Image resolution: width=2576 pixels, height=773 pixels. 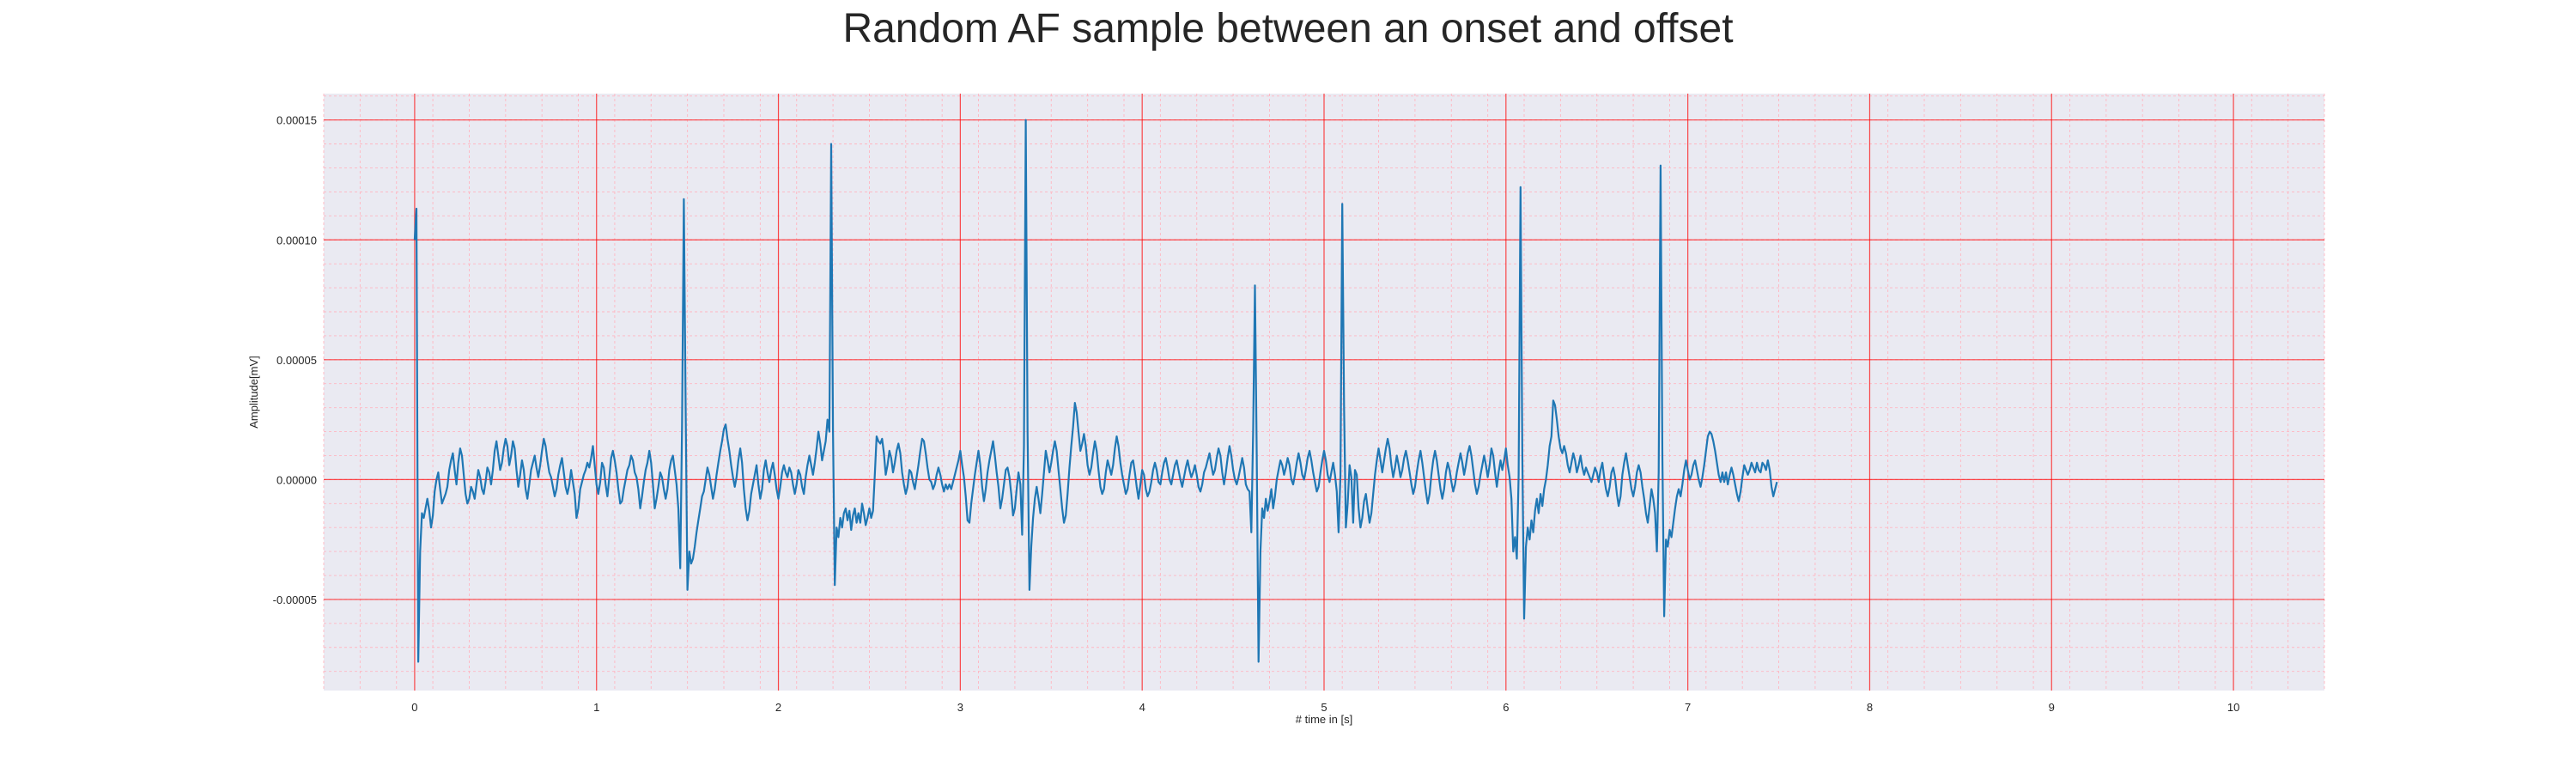 I want to click on y-tick-label: 0.00000, so click(x=296, y=479).